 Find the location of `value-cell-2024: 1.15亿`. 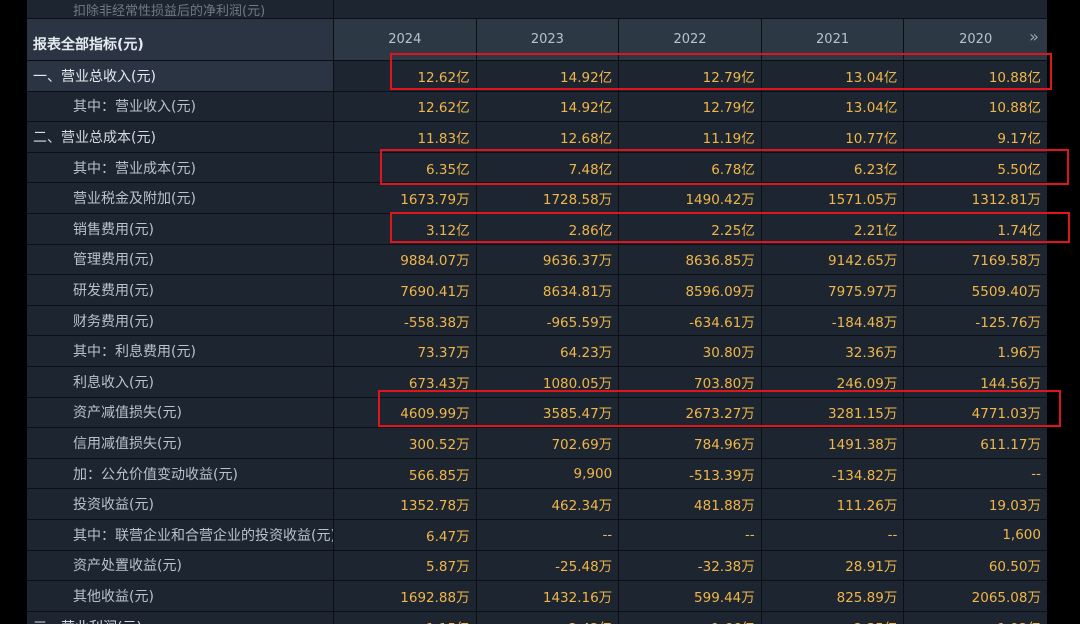

value-cell-2024: 1.15亿 is located at coordinates (405, 617).